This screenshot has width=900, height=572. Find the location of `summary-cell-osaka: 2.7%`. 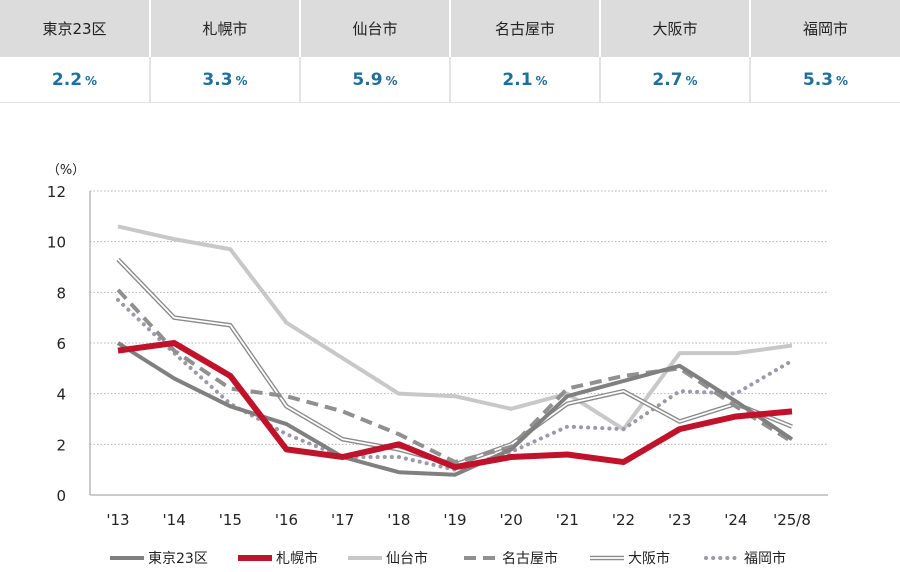

summary-cell-osaka: 2.7% is located at coordinates (675, 80).